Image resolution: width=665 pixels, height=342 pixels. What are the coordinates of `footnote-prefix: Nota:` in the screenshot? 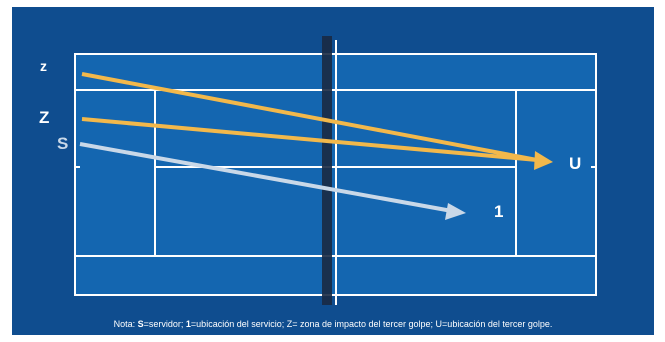 It's located at (125, 324).